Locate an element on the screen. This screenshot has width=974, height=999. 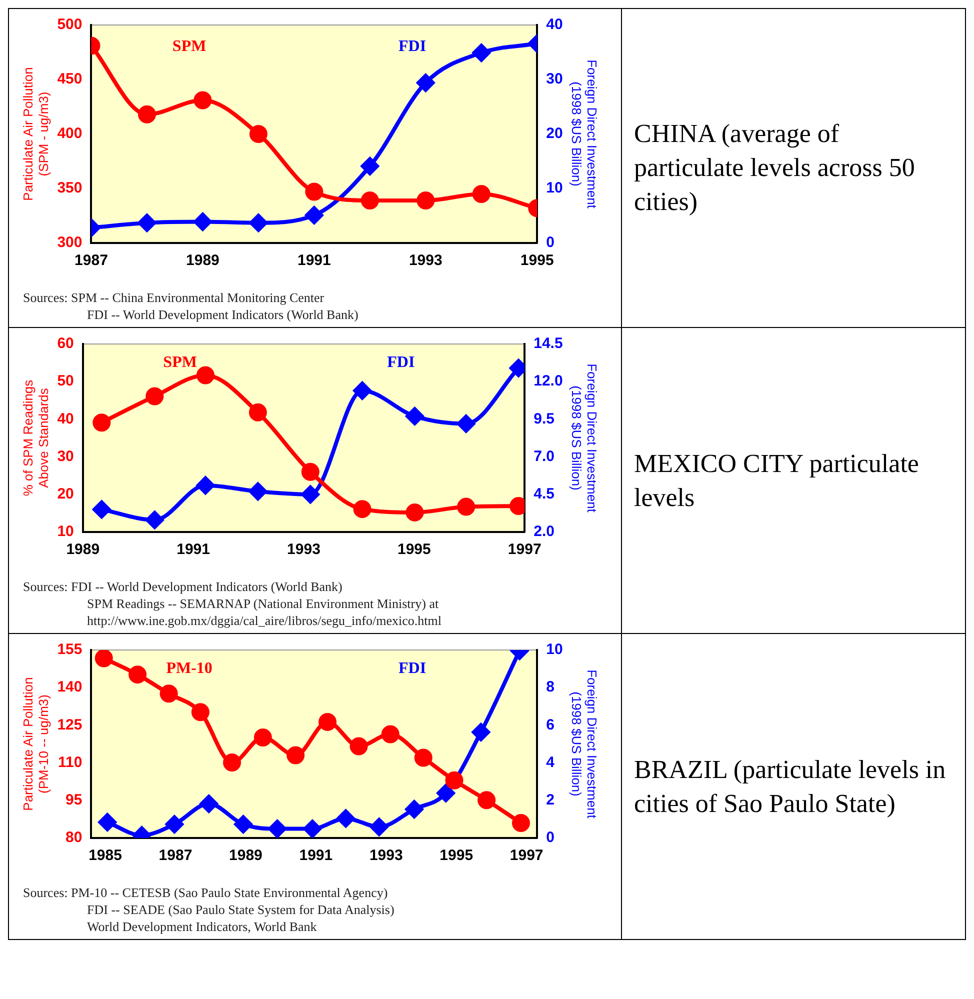
text: BRAZIL (particulate levels in cities of Sao Paulo State) is located at coordinates (790, 787).